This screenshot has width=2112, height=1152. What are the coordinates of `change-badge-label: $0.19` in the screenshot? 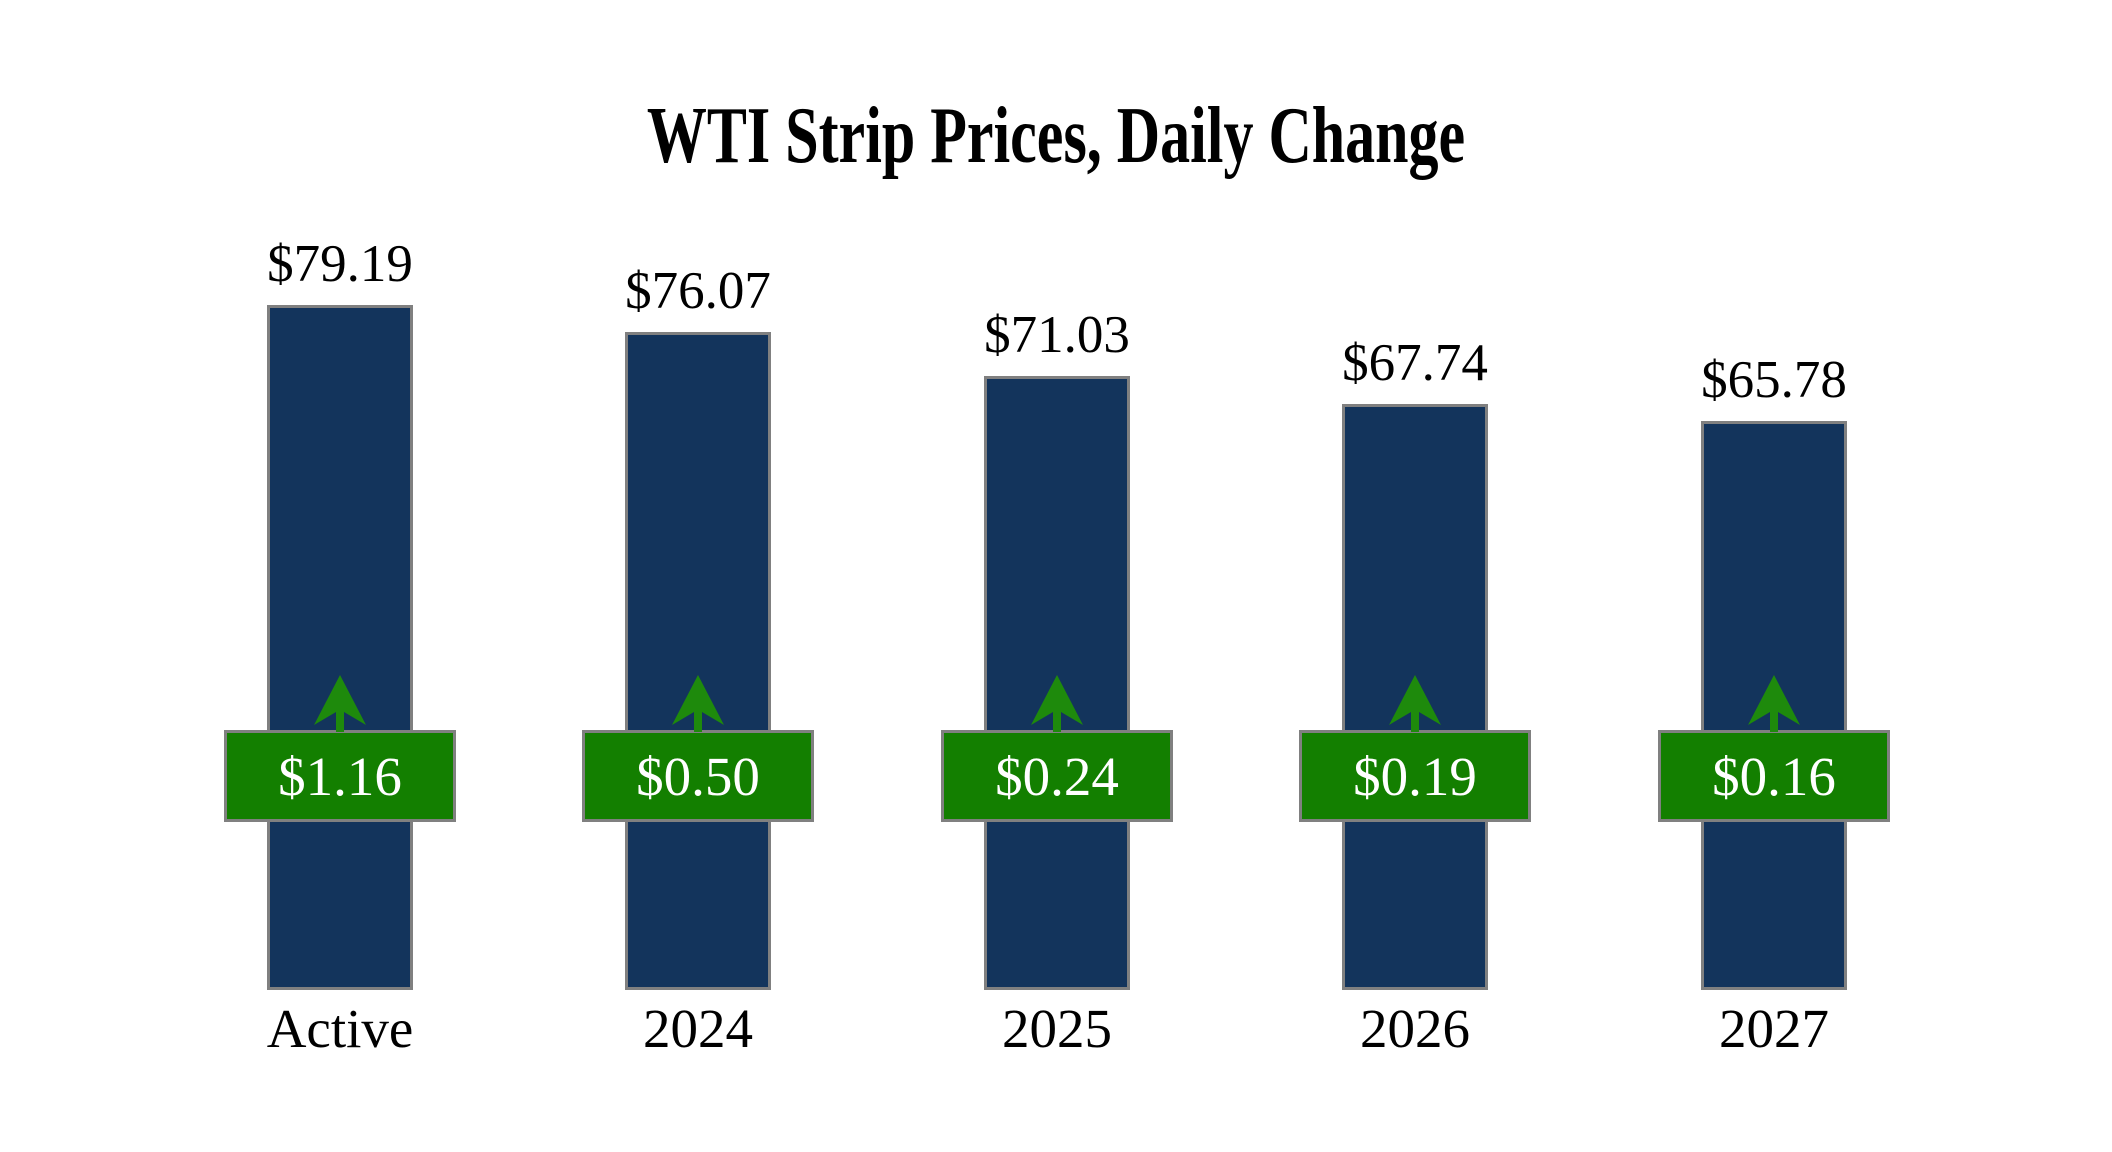 It's located at (1415, 776).